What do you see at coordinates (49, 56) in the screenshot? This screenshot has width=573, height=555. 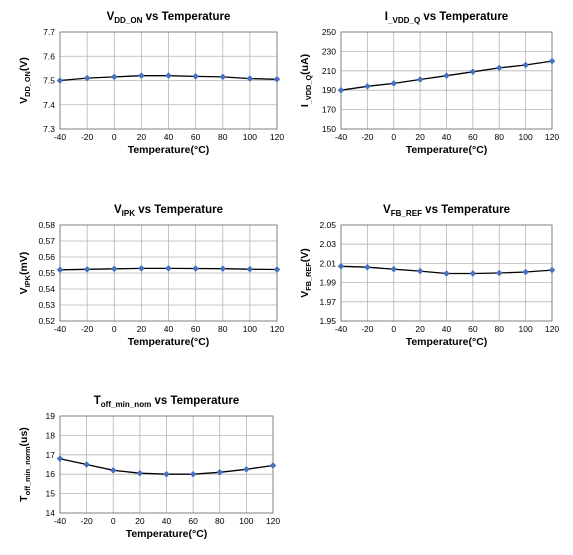 I see `y-tick-label: 7.6` at bounding box center [49, 56].